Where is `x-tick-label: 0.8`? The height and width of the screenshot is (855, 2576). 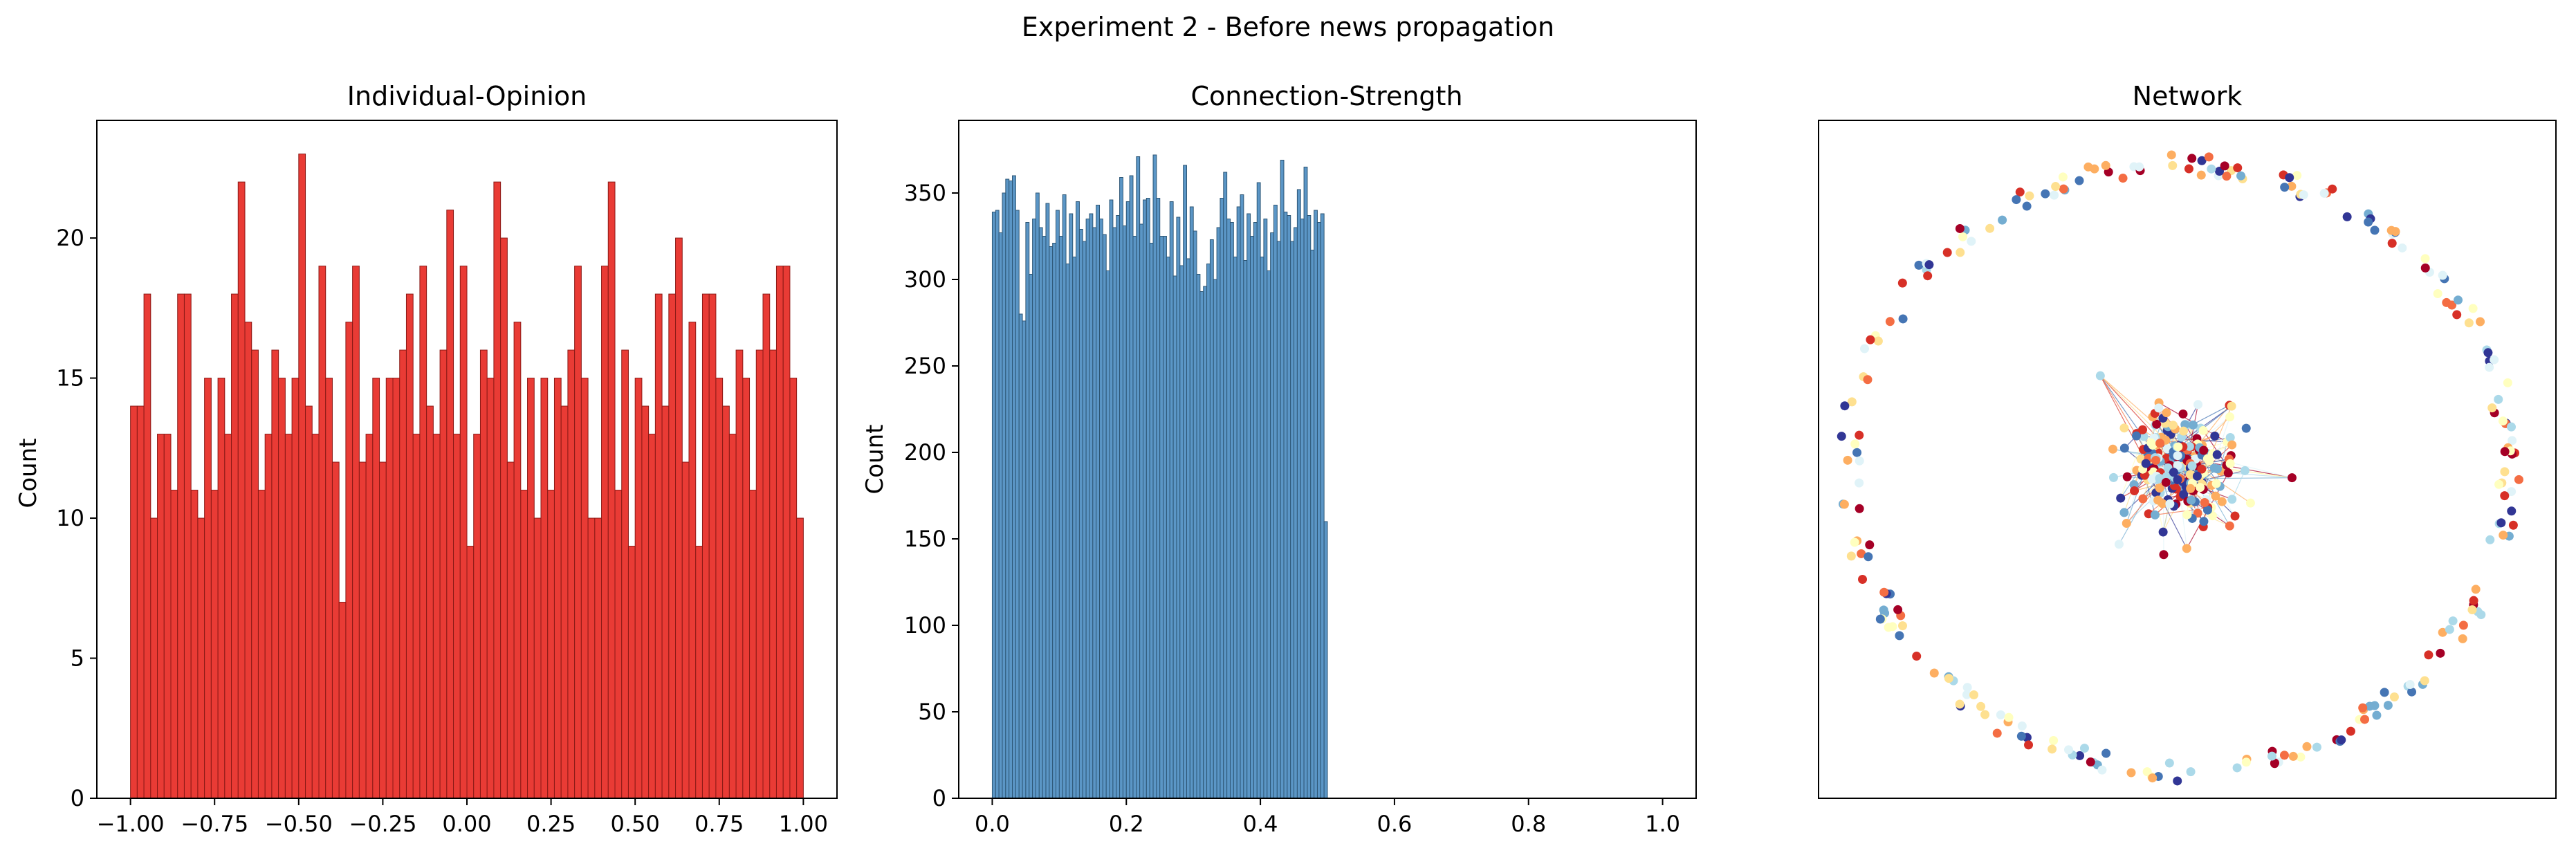
x-tick-label: 0.8 is located at coordinates (1528, 824).